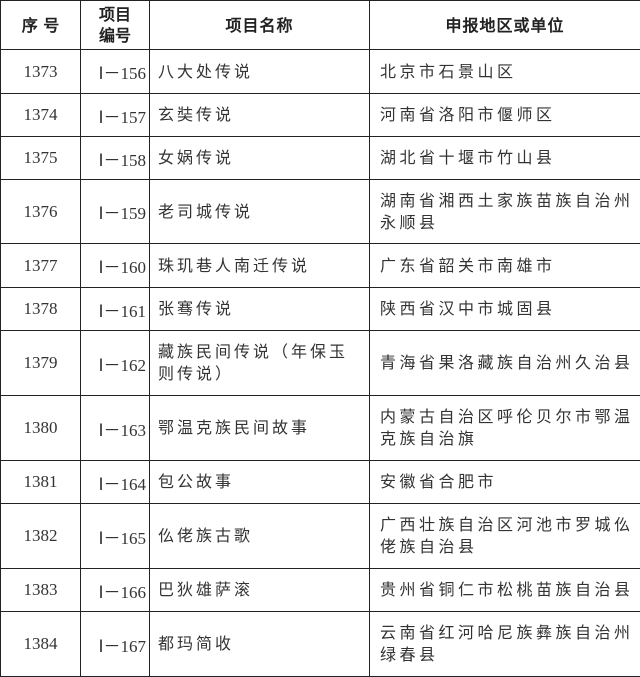  What do you see at coordinates (505, 644) in the screenshot?
I see `region-cell: 云南省红河哈尼族彝族自治州绿春县` at bounding box center [505, 644].